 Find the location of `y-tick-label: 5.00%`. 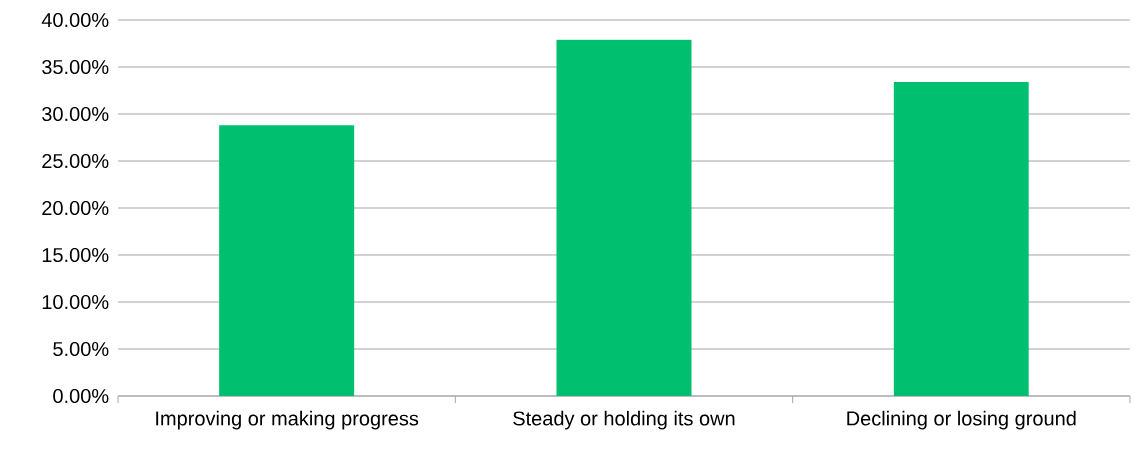

y-tick-label: 5.00% is located at coordinates (81, 349).